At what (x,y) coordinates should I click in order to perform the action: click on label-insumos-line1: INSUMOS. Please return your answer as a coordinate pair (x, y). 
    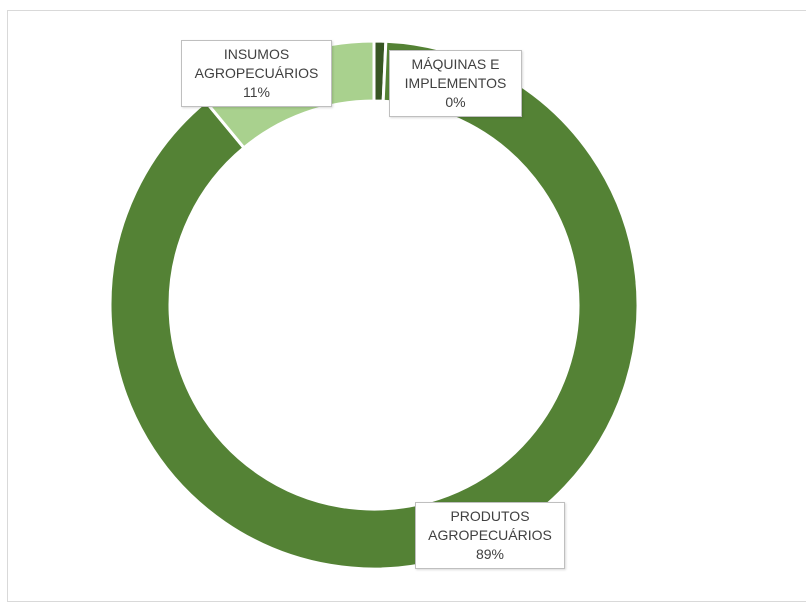
    Looking at the image, I should click on (256, 54).